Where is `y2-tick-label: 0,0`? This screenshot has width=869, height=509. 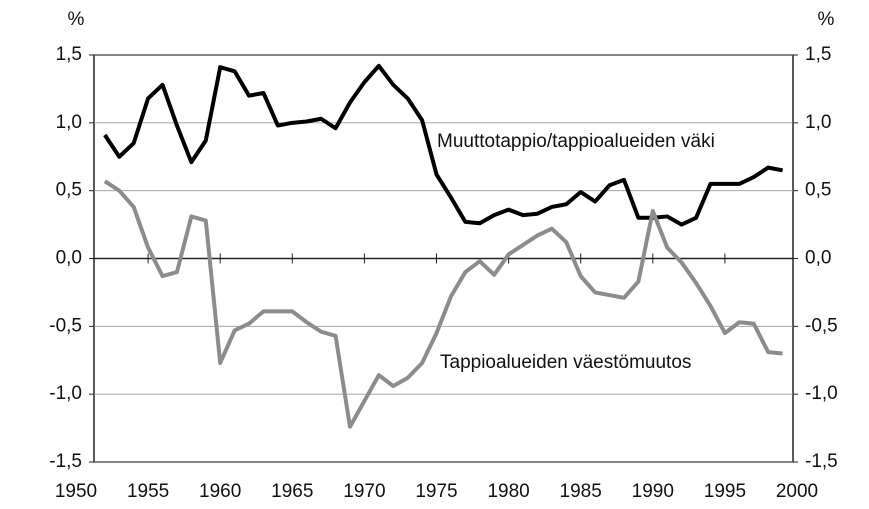
y2-tick-label: 0,0 is located at coordinates (818, 258).